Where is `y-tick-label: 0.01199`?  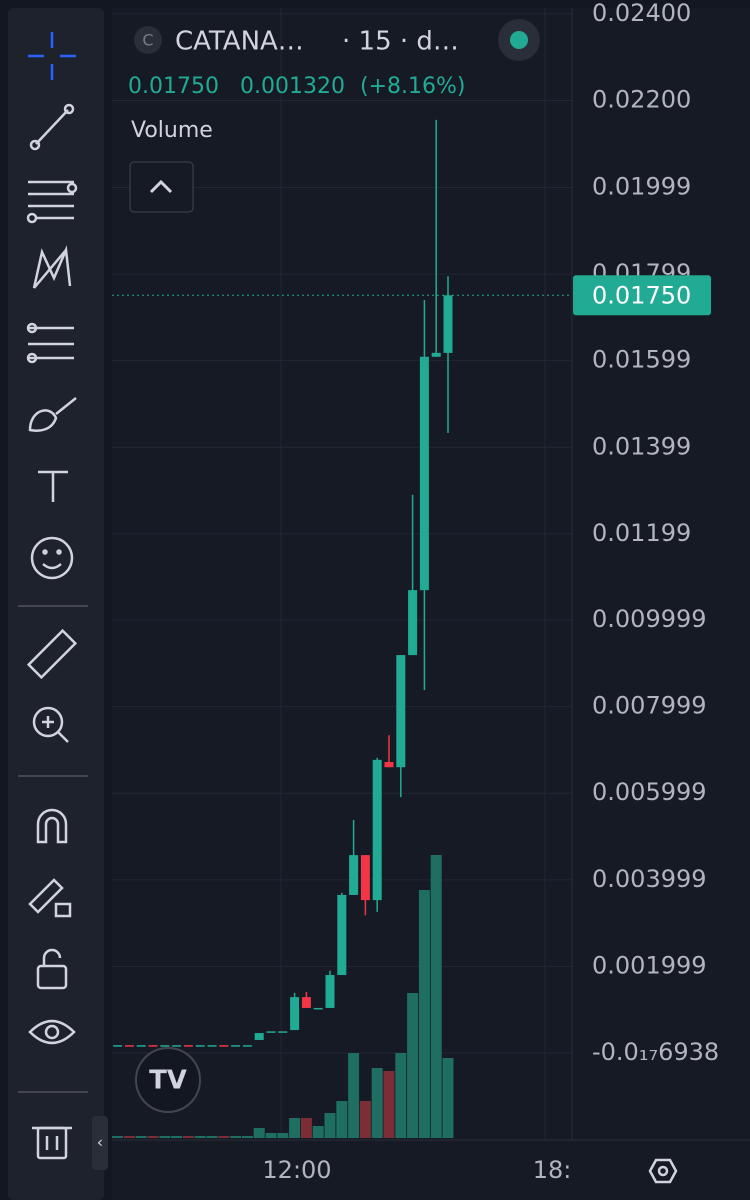
y-tick-label: 0.01199 is located at coordinates (641, 533).